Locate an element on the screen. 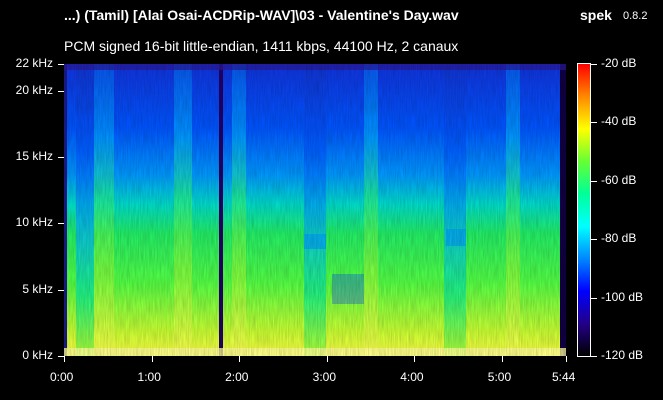  frequency-tick-label: 22 kHz is located at coordinates (34, 63).